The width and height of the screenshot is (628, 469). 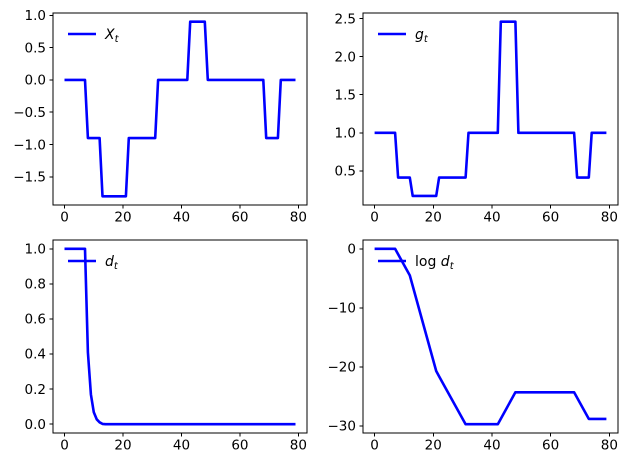 I want to click on y-tick-label: −1.0, so click(x=29, y=145).